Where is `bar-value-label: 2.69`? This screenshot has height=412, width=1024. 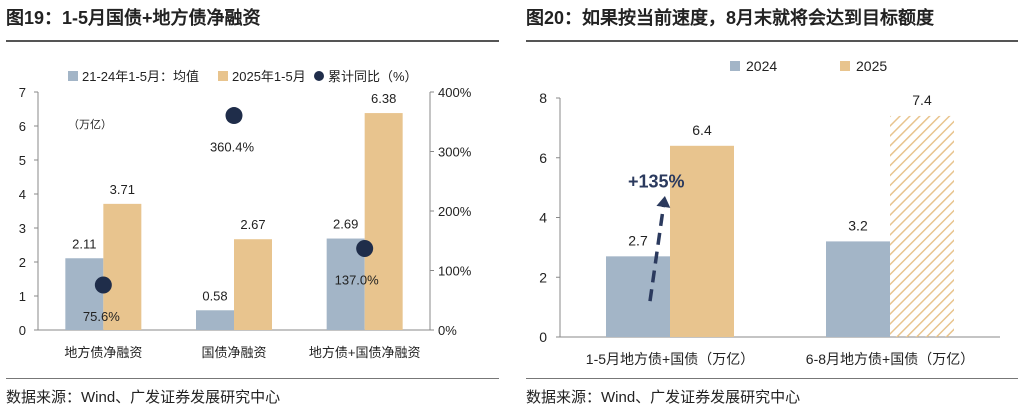
bar-value-label: 2.69 is located at coordinates (345, 224).